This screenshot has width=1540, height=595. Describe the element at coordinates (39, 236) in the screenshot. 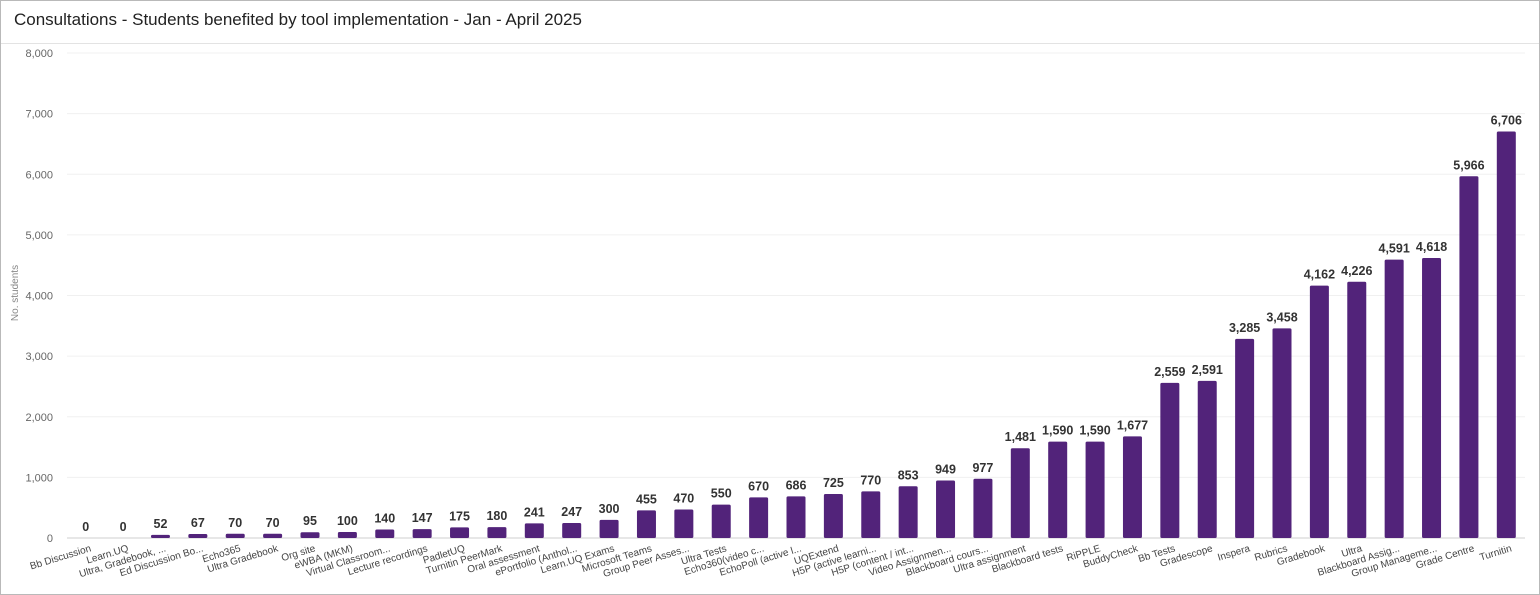

I see `y-tick-label: 5,000` at that location.